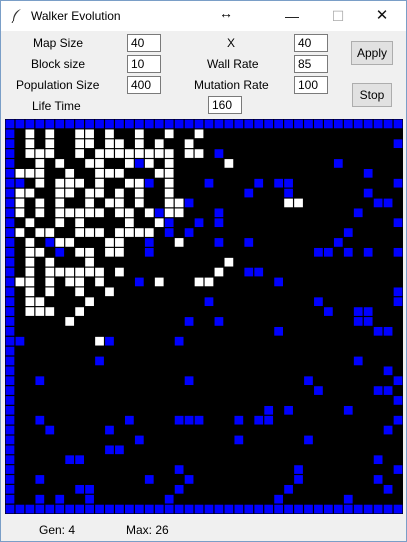 The height and width of the screenshot is (542, 407). Describe the element at coordinates (311, 64) in the screenshot. I see `wall-rate-input: 85` at that location.